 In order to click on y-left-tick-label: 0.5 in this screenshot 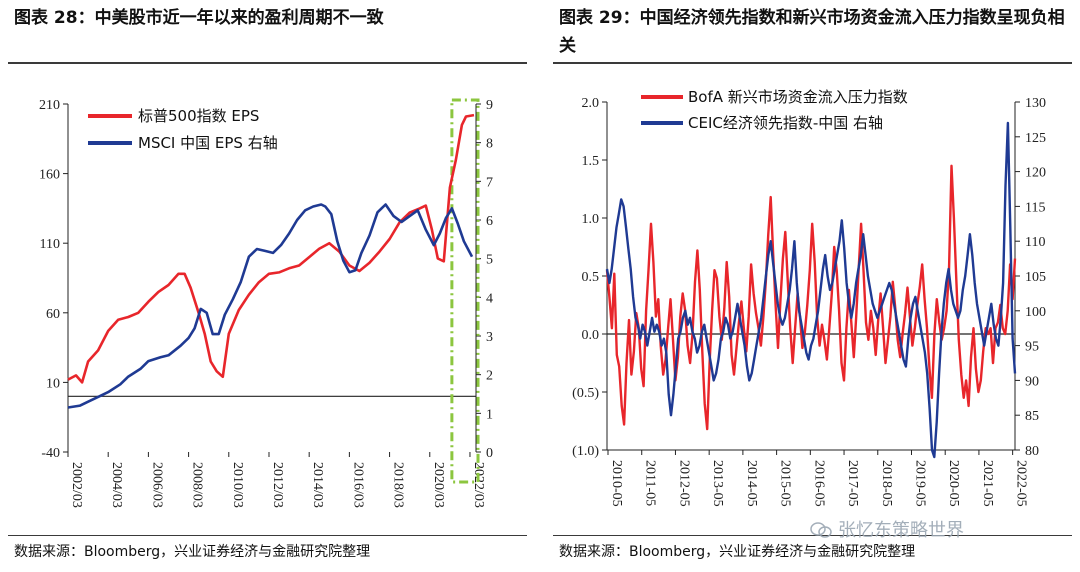, I will do `click(591, 277)`.